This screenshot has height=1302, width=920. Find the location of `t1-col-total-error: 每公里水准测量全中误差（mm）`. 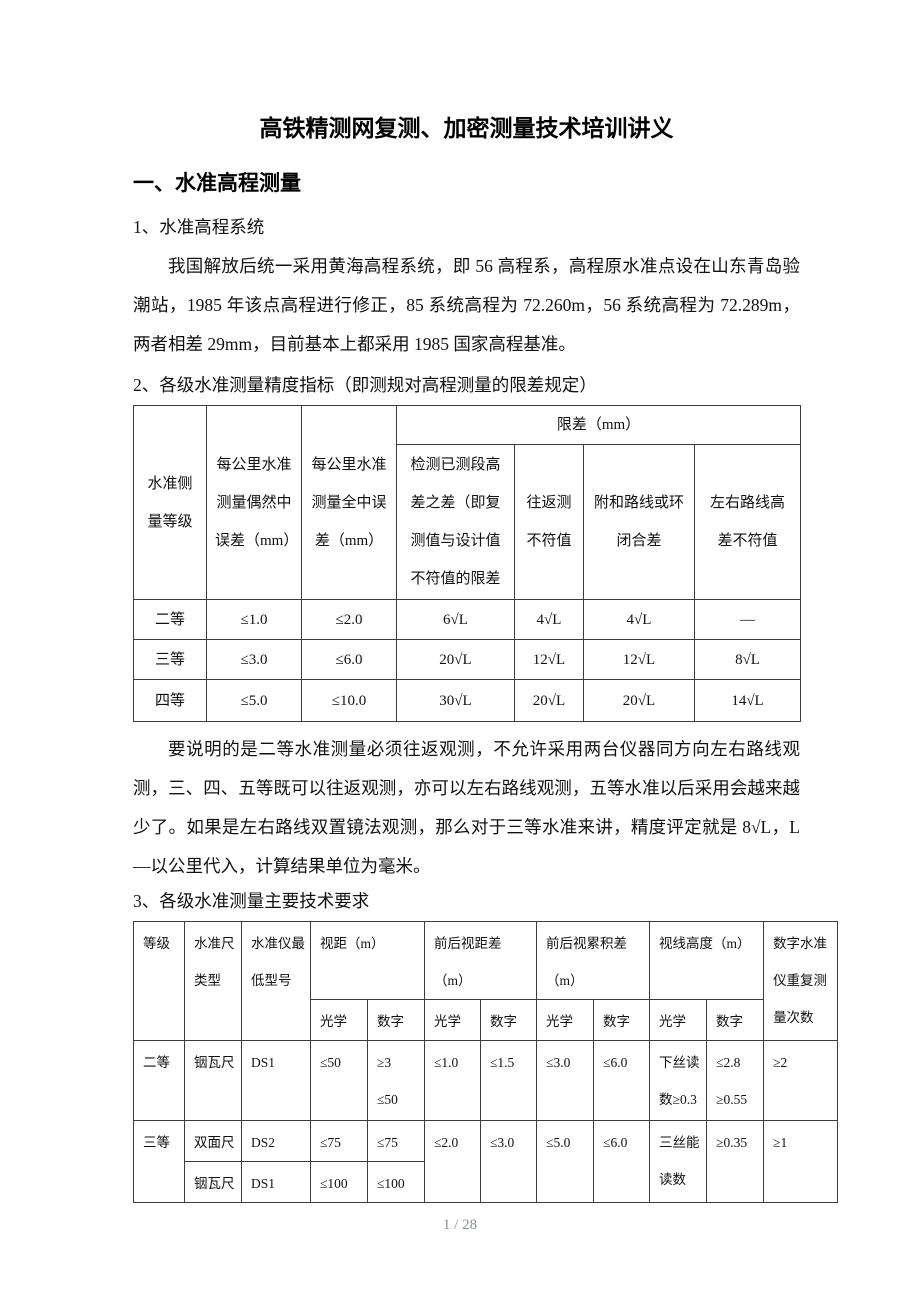

t1-col-total-error: 每公里水准测量全中误差（mm） is located at coordinates (349, 502).